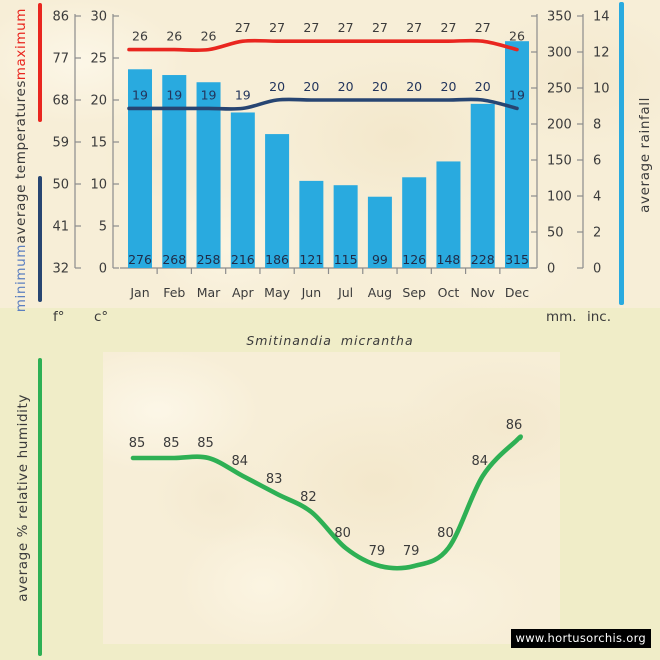  I want to click on svg-text: 30, so click(98, 17).